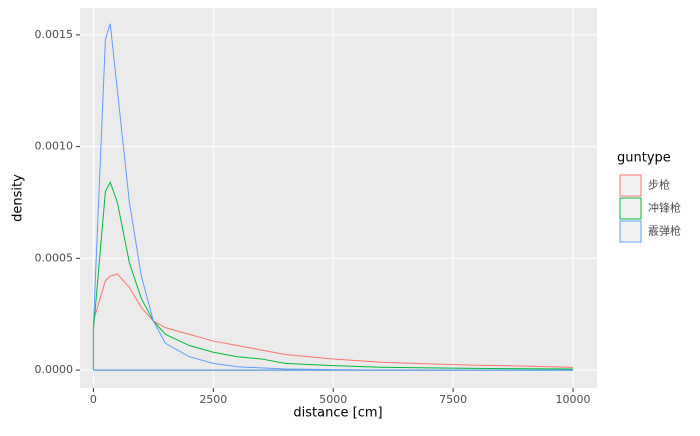 This screenshot has height=436, width=700. Describe the element at coordinates (54, 369) in the screenshot. I see `y-tick-label: 0.0000` at that location.